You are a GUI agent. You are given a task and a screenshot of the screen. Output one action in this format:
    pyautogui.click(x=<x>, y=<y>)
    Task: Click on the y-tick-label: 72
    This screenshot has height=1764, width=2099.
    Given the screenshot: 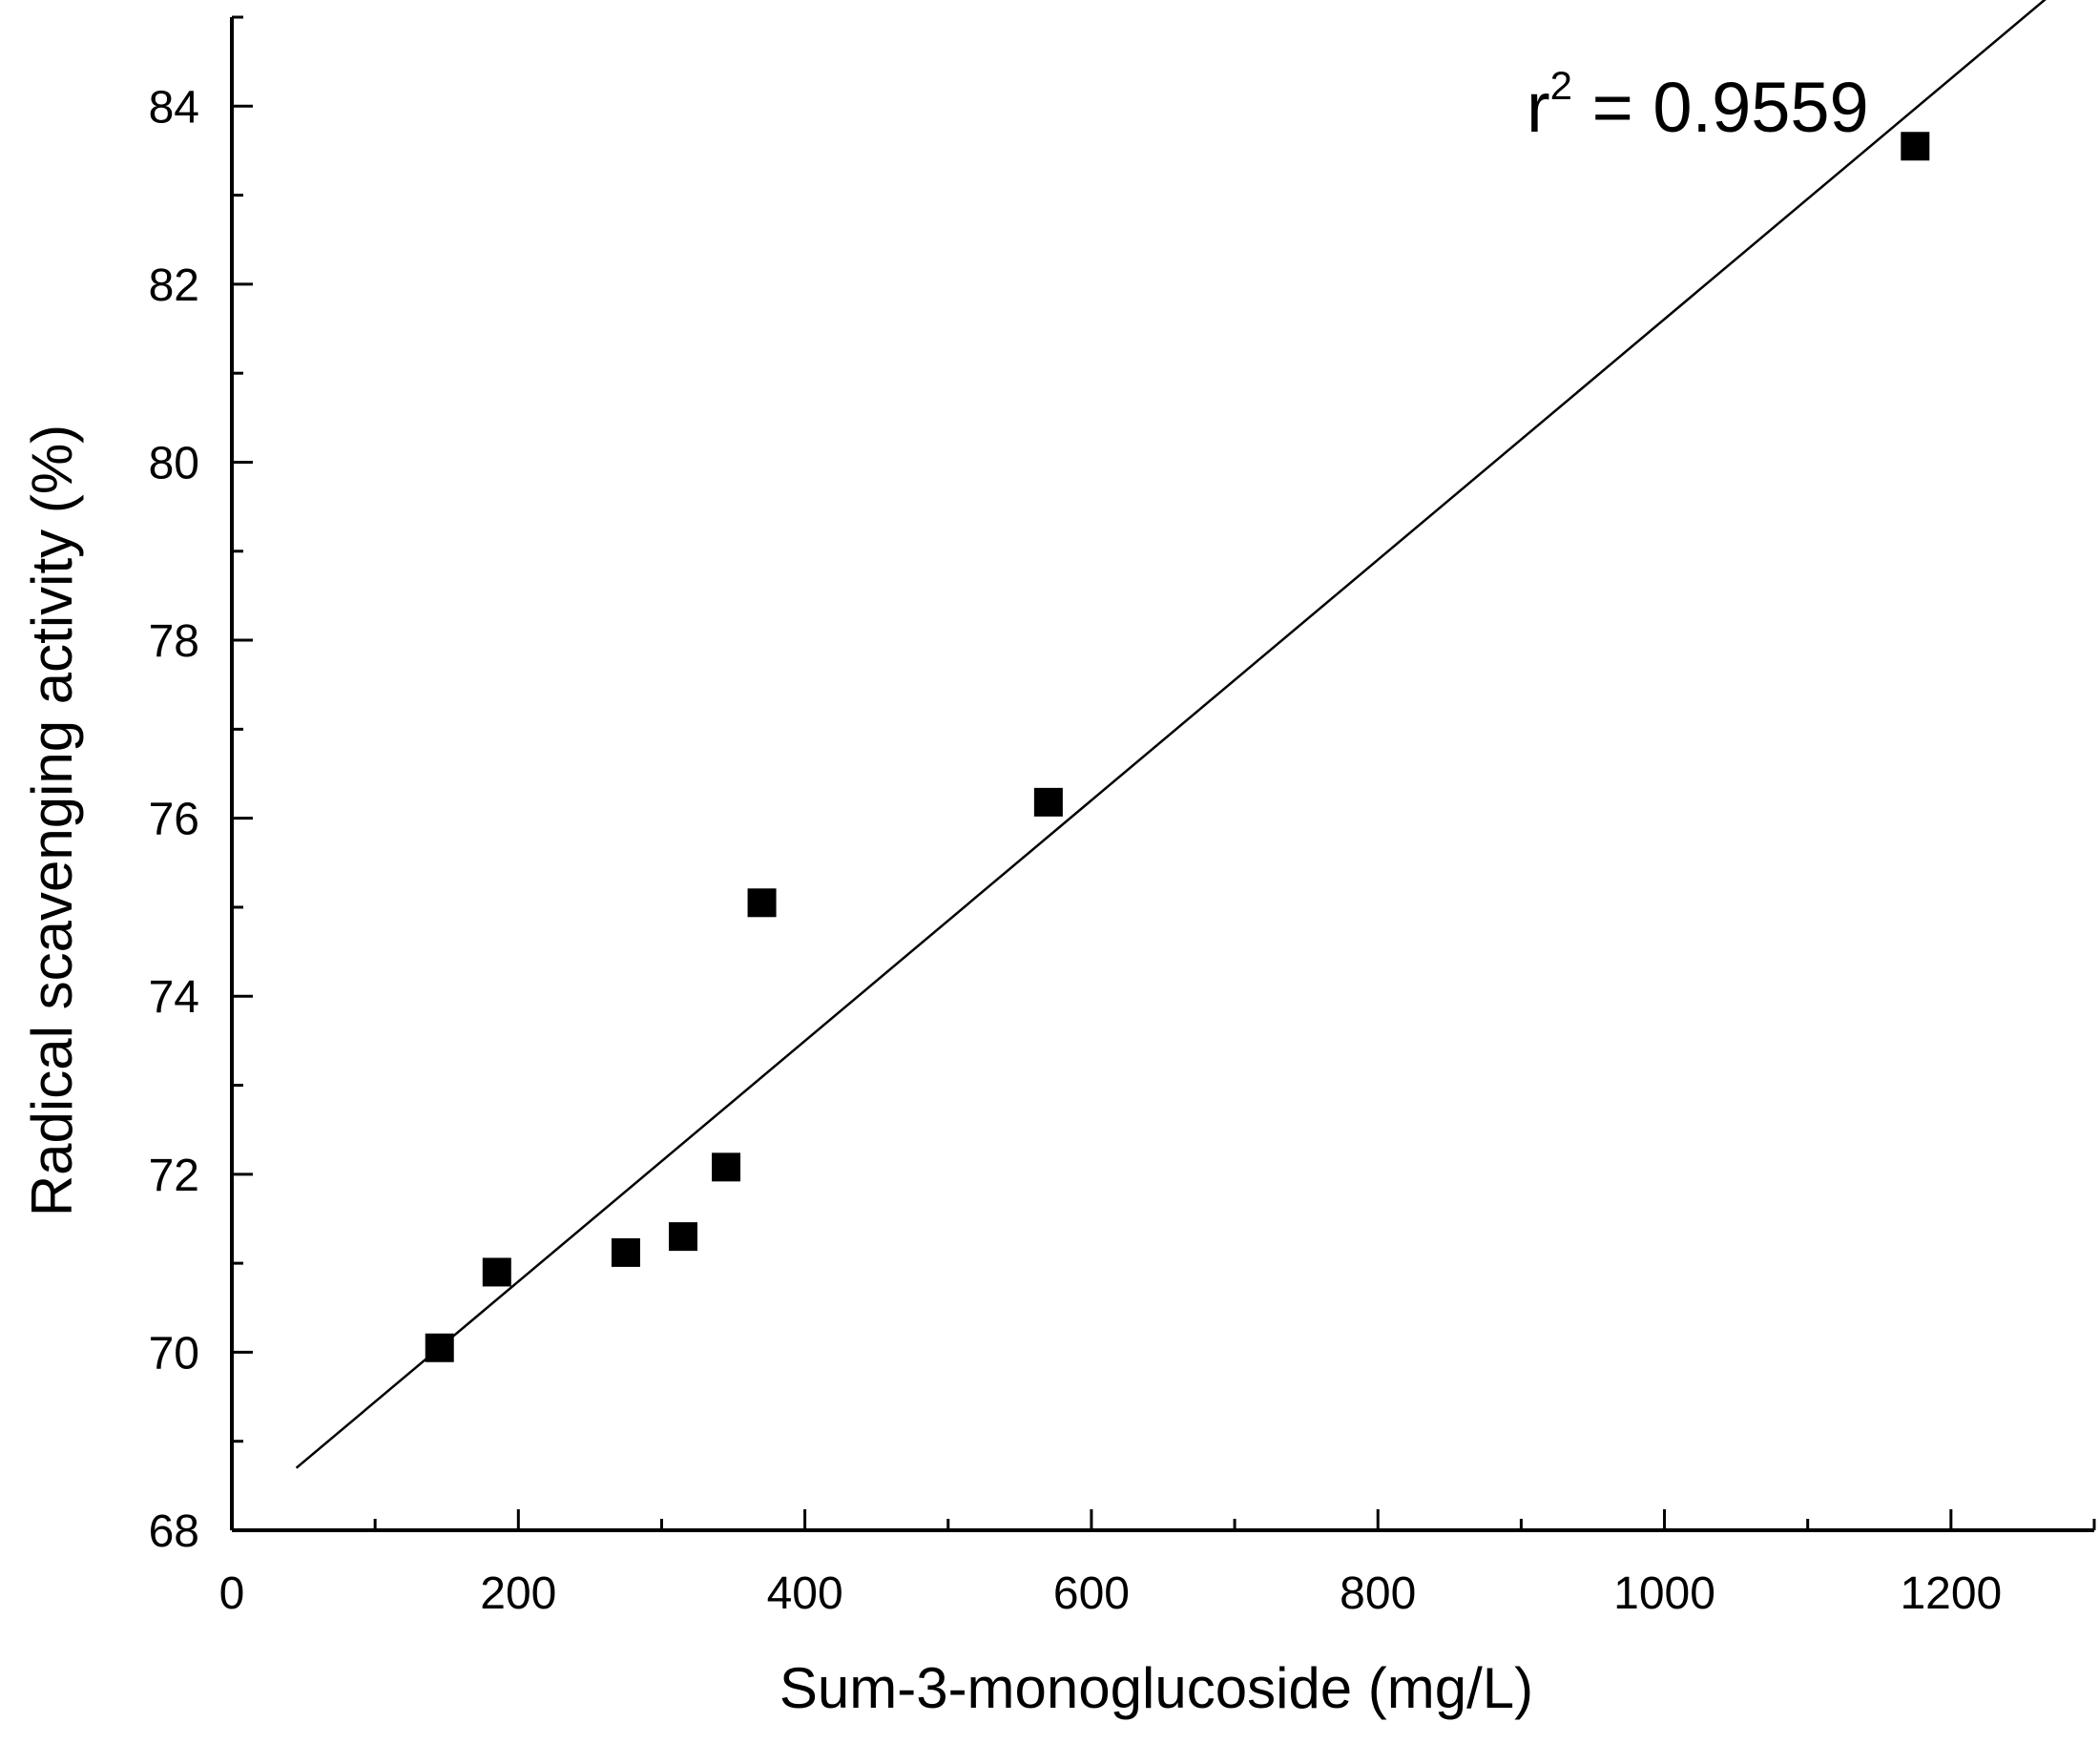 What is the action you would take?
    pyautogui.click(x=174, y=1176)
    